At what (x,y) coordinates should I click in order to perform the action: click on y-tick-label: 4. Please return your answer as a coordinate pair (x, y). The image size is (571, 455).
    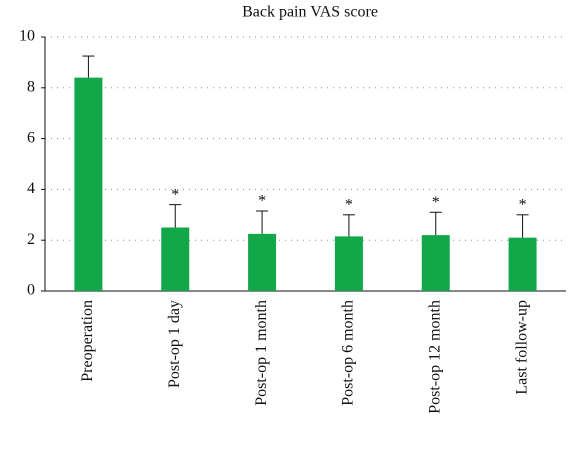
    Looking at the image, I should click on (31, 188).